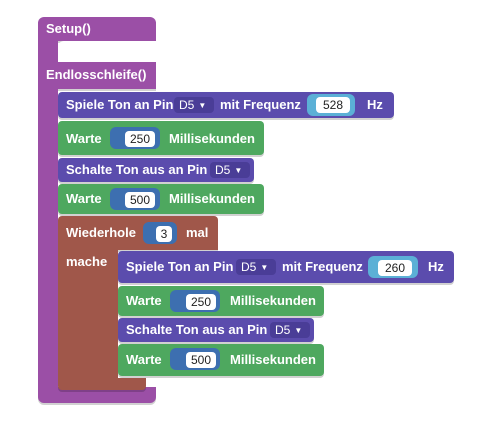  What do you see at coordinates (87, 261) in the screenshot?
I see `repeat-do-label: mache` at bounding box center [87, 261].